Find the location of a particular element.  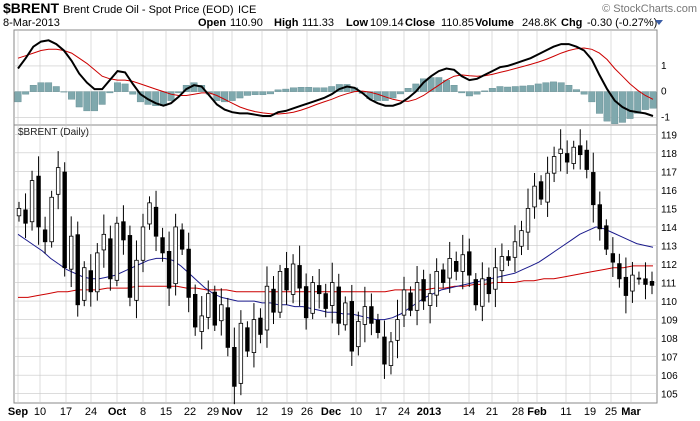

date-tick-label: 10 is located at coordinates (40, 412).